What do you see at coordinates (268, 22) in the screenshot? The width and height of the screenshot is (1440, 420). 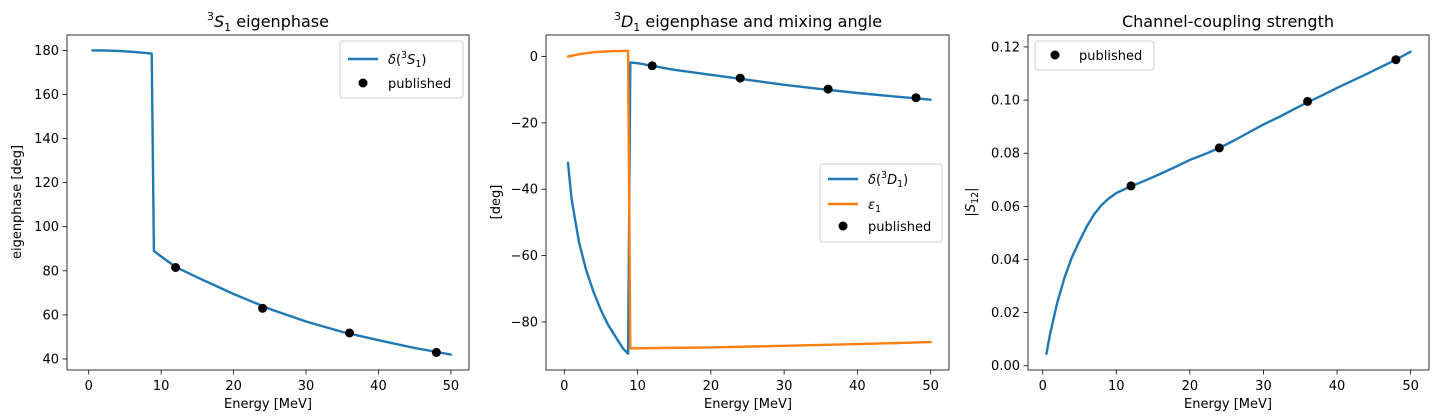 I see `panel-title: 3S1 eigenphase` at bounding box center [268, 22].